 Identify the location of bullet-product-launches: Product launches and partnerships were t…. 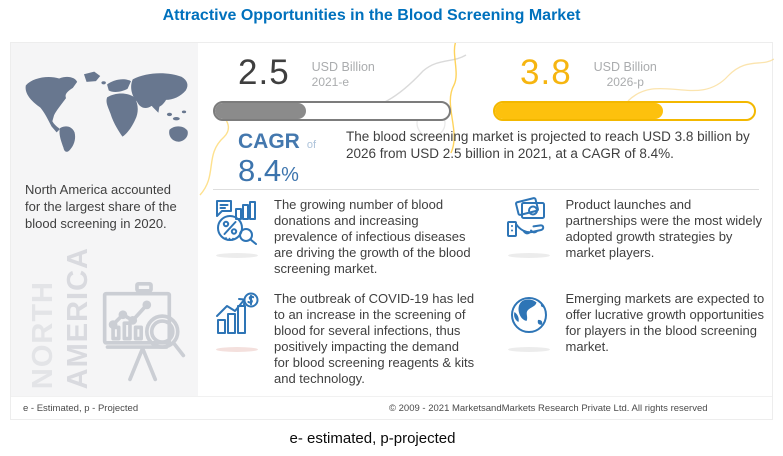
(636, 237).